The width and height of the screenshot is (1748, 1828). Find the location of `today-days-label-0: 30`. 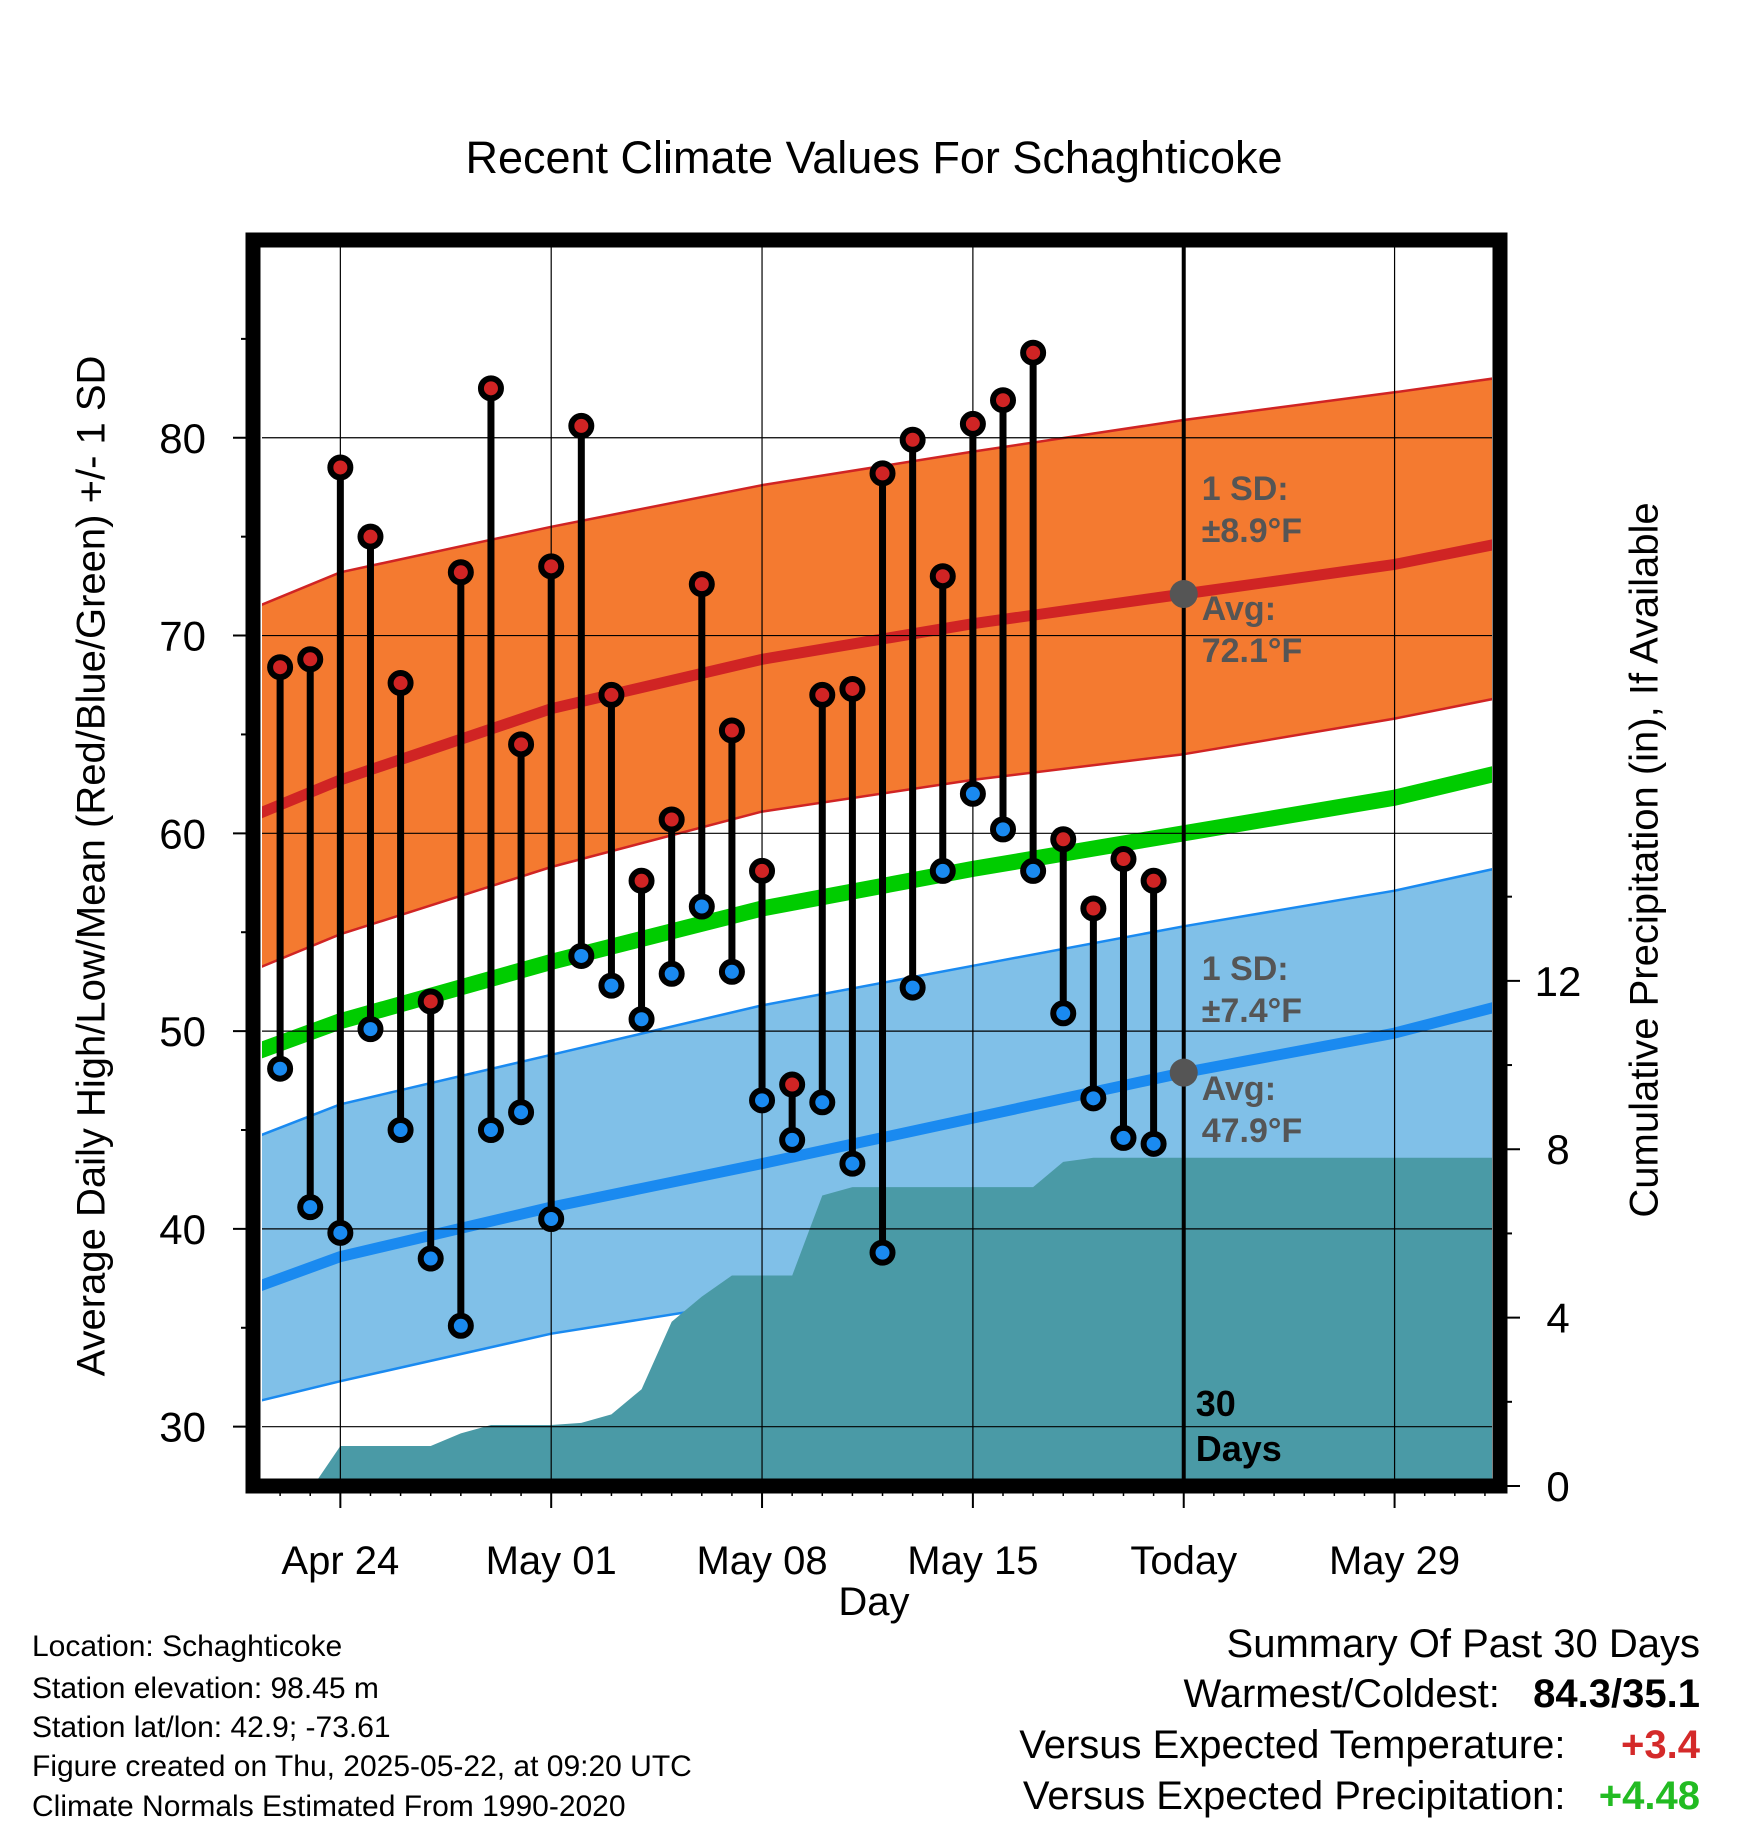

today-days-label-0: 30 is located at coordinates (1216, 1403).